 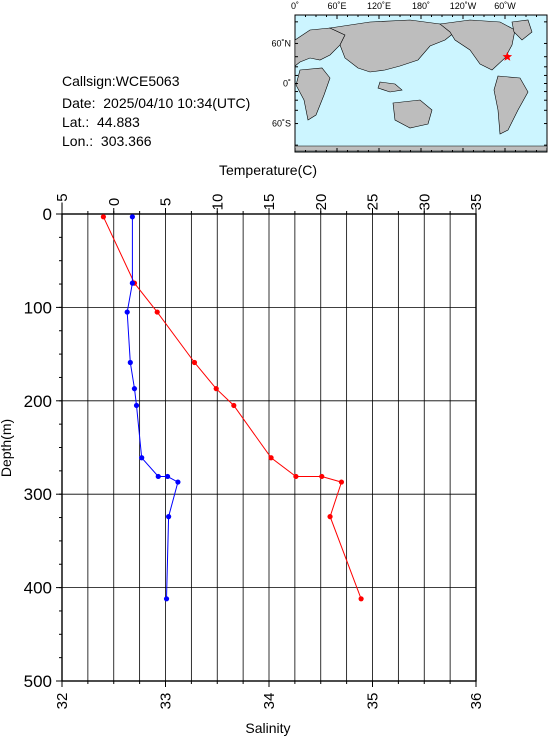 I want to click on top-axis-title: Temperature(C), so click(x=268, y=170).